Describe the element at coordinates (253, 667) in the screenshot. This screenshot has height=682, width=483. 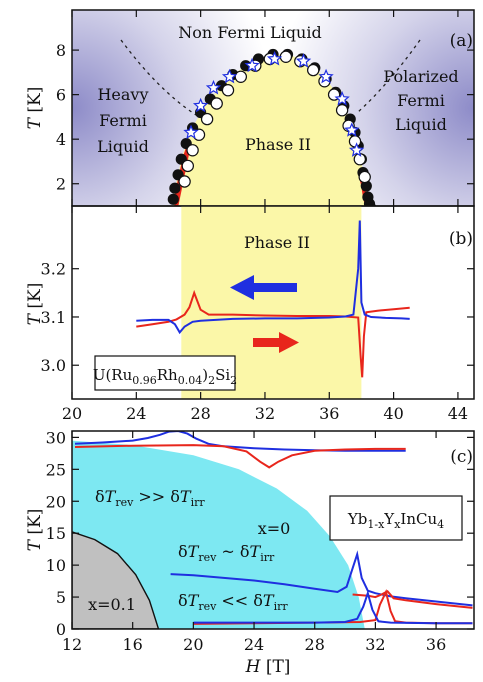
I see `panel-c-xlabel-sym: H` at that location.